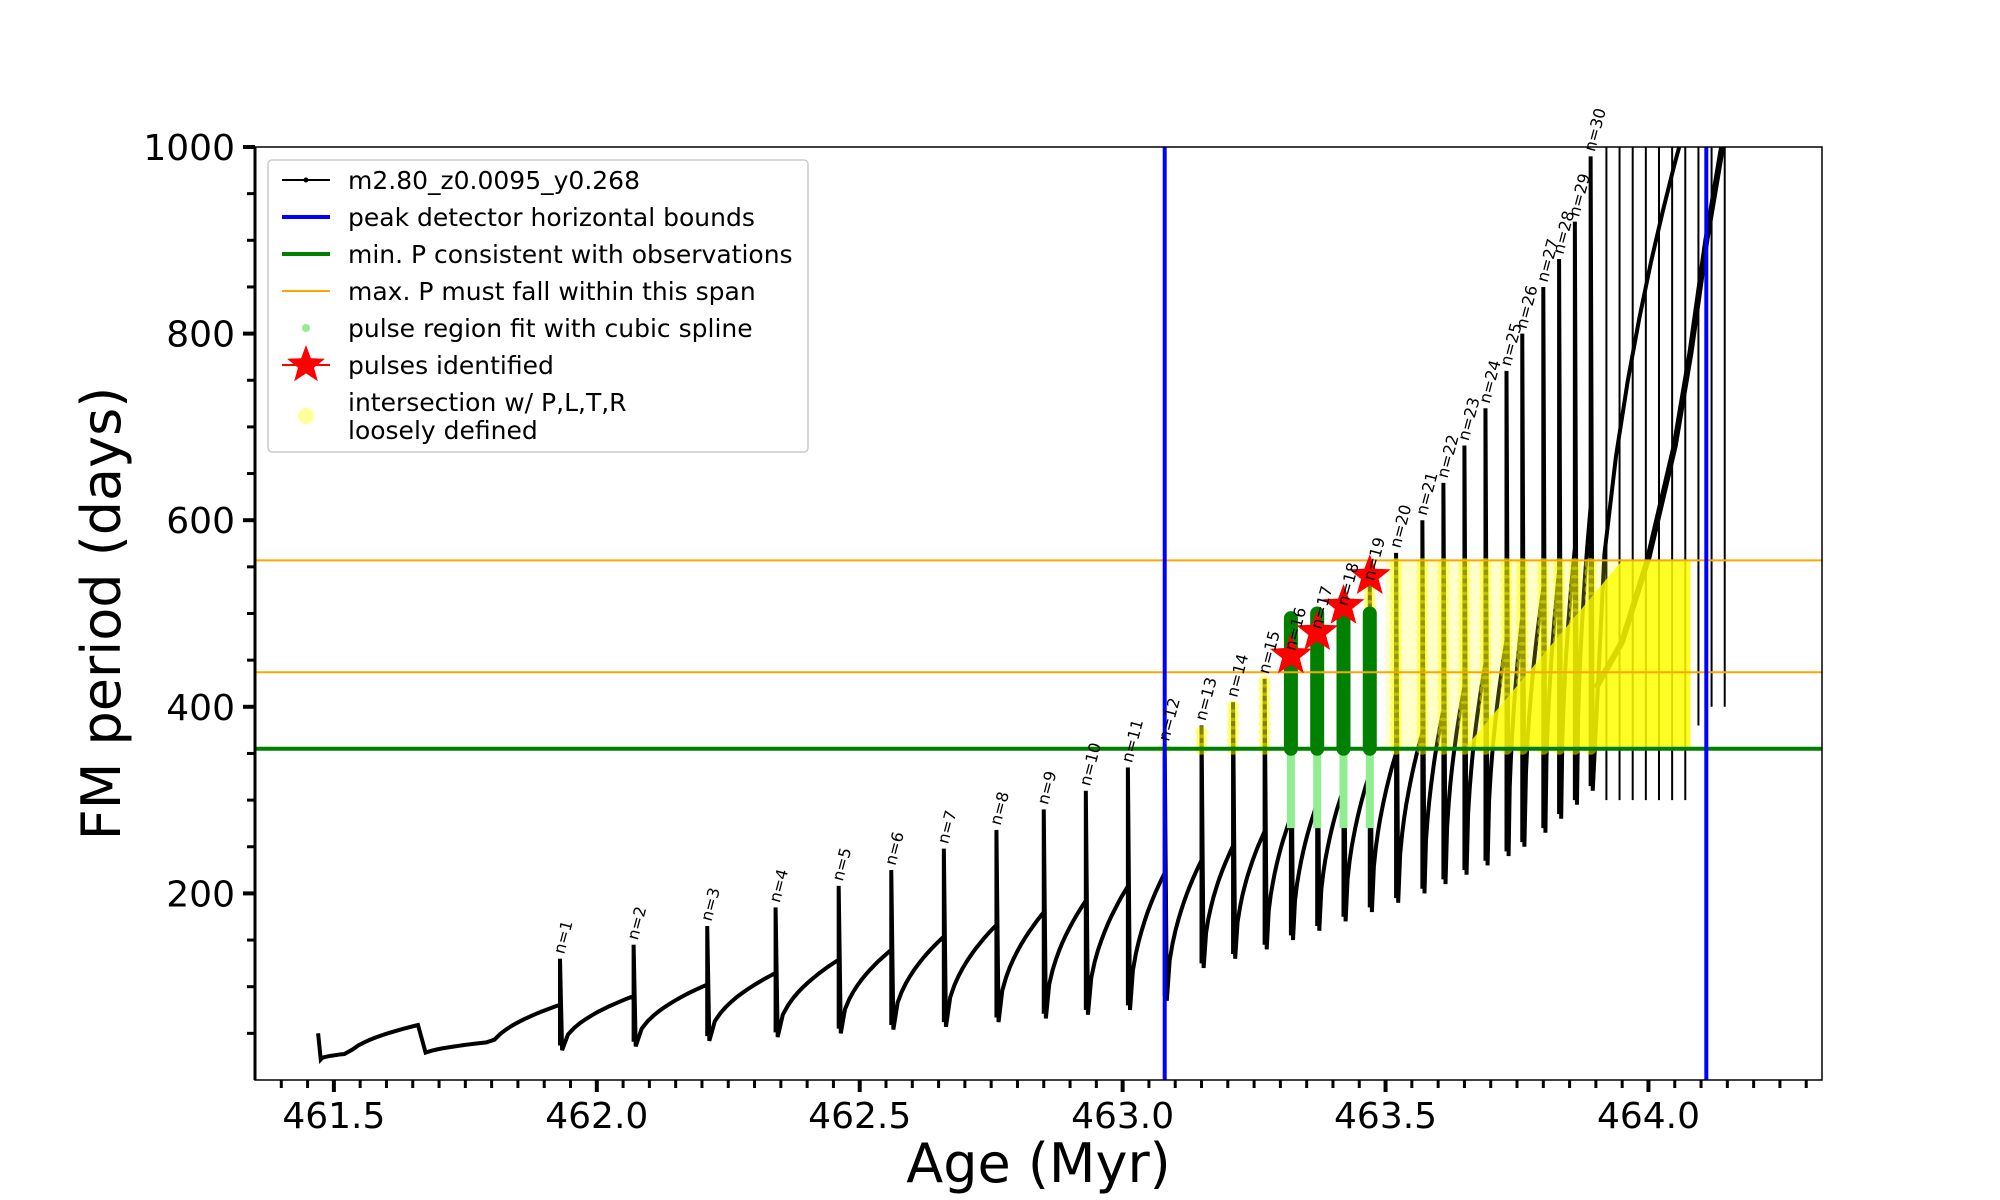 This screenshot has width=2000, height=1200. I want to click on legend-swatch-track-dot, so click(306, 180).